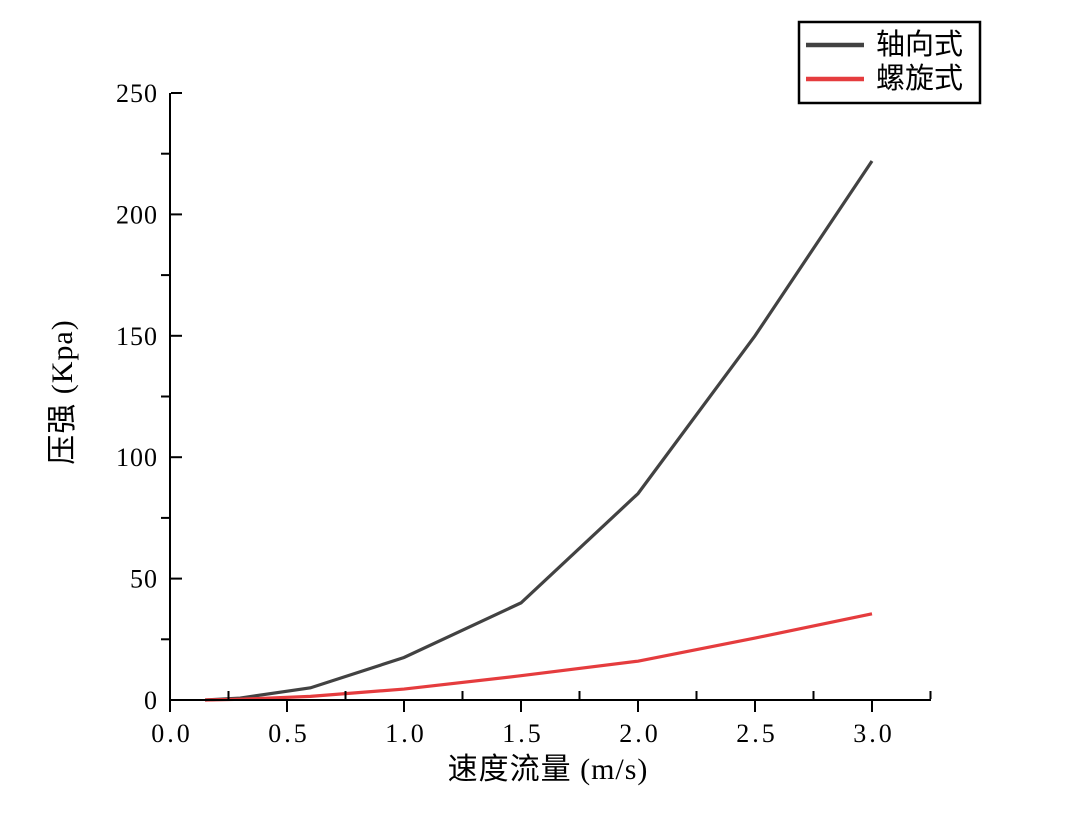 Image resolution: width=1068 pixels, height=814 pixels. What do you see at coordinates (548, 769) in the screenshot?
I see `x-axis-title: 速度流量 (m/s)` at bounding box center [548, 769].